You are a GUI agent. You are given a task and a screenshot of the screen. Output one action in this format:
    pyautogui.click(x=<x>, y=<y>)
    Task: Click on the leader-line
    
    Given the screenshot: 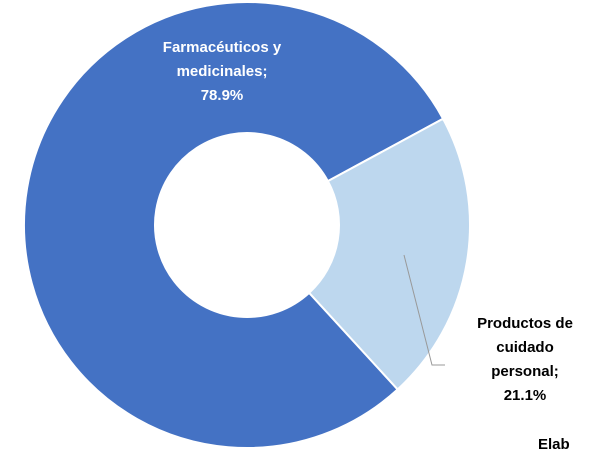 What is the action you would take?
    pyautogui.click(x=424, y=310)
    